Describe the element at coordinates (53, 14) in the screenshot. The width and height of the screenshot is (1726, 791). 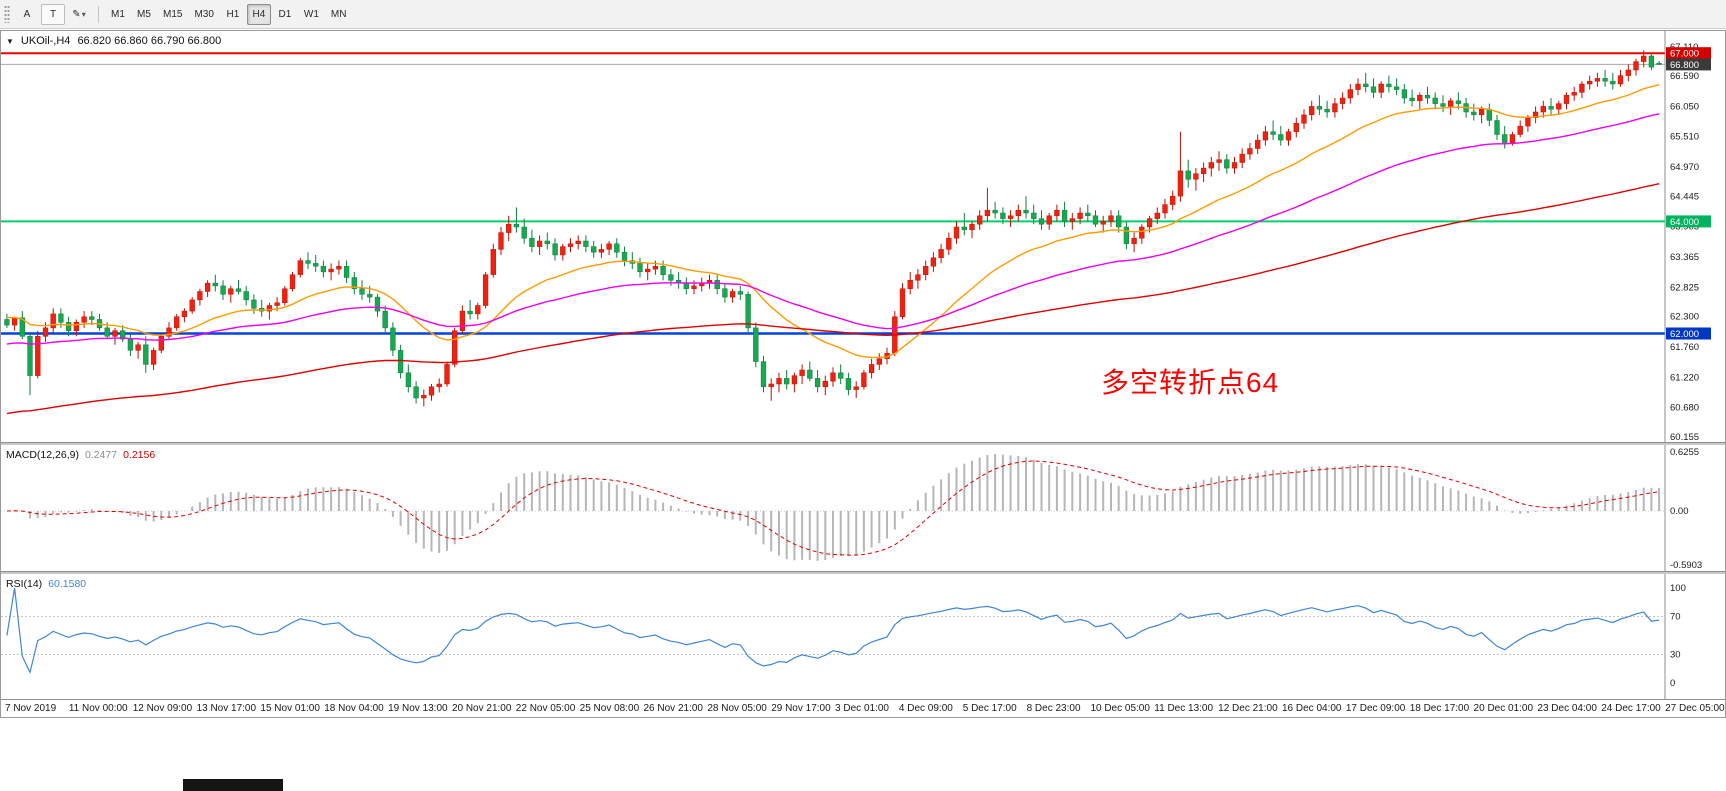
I see `label-tool-button: T` at that location.